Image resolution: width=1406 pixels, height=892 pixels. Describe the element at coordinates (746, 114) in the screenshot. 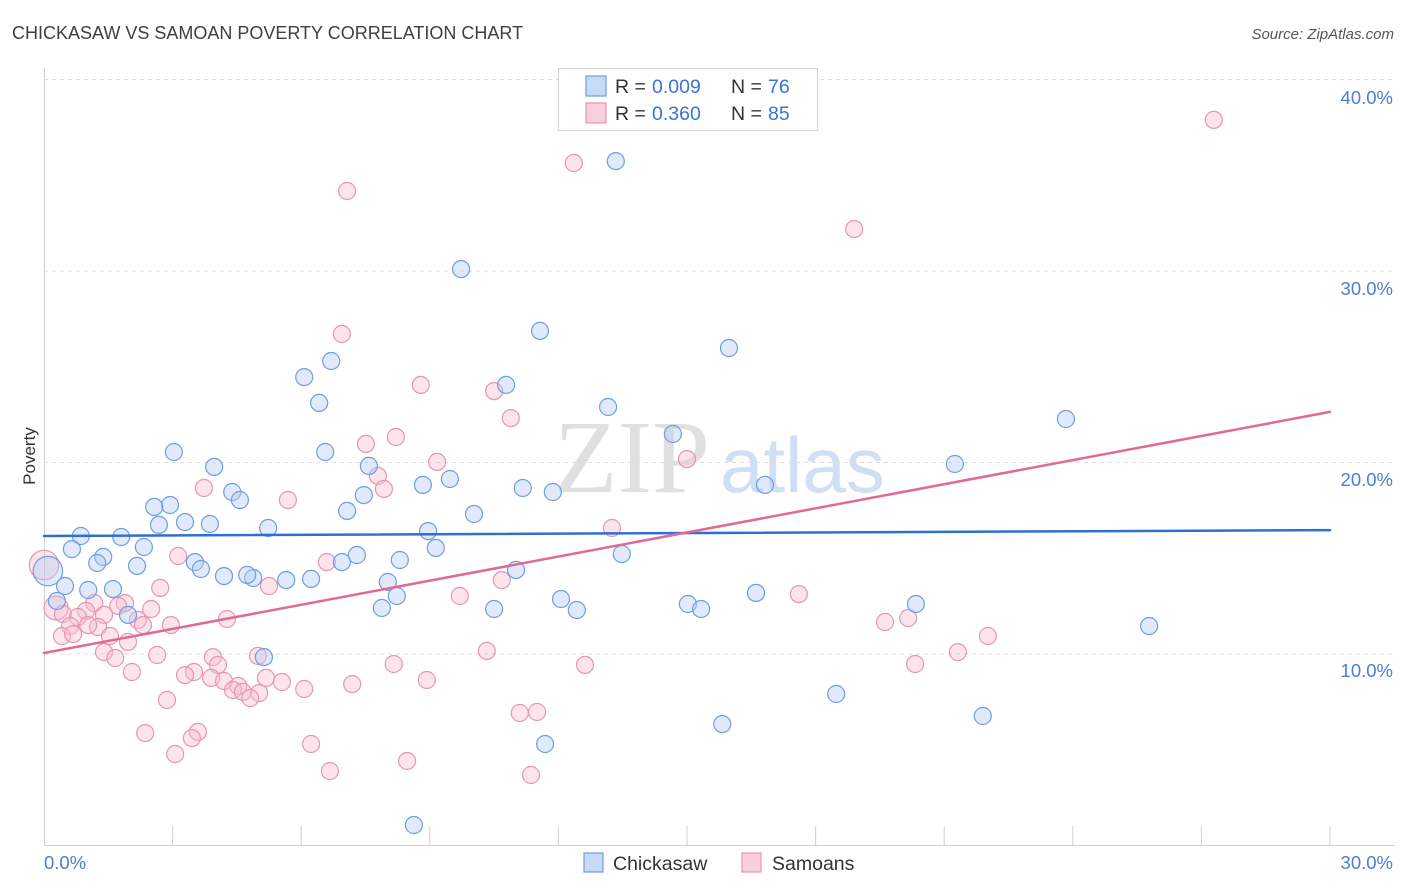

I see `stats-legend-n-label: N =` at that location.